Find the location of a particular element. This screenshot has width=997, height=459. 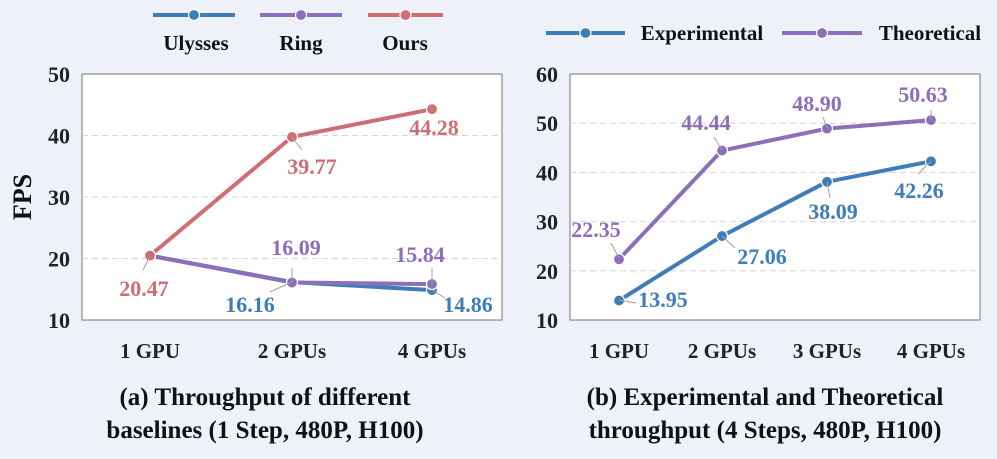

y-tick-label: 60 is located at coordinates (547, 74).